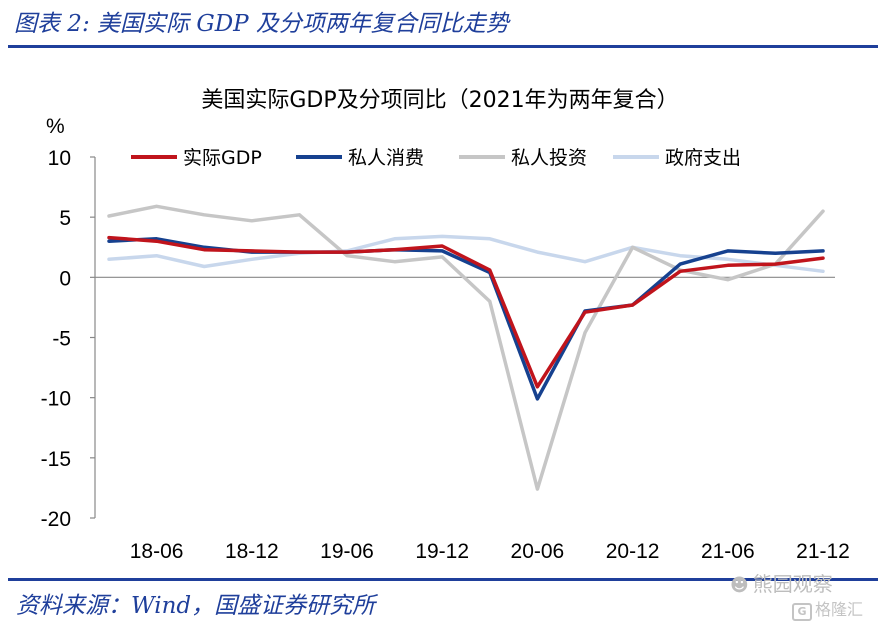 The width and height of the screenshot is (886, 621). I want to click on x-tick-label: 19-06, so click(347, 551).